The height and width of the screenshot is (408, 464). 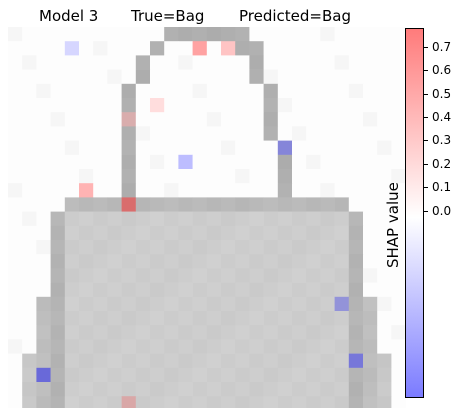 I want to click on colorbar-tick-label: 0.1, so click(x=442, y=187).